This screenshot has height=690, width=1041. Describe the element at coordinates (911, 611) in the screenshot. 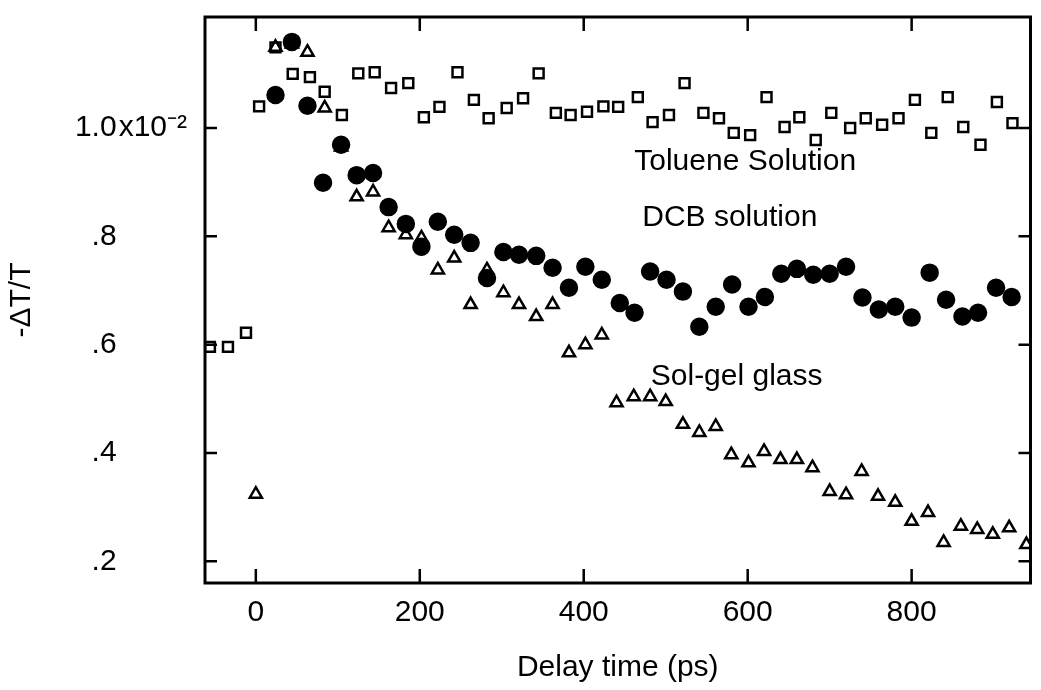

I see `x-tick-label: 800` at that location.